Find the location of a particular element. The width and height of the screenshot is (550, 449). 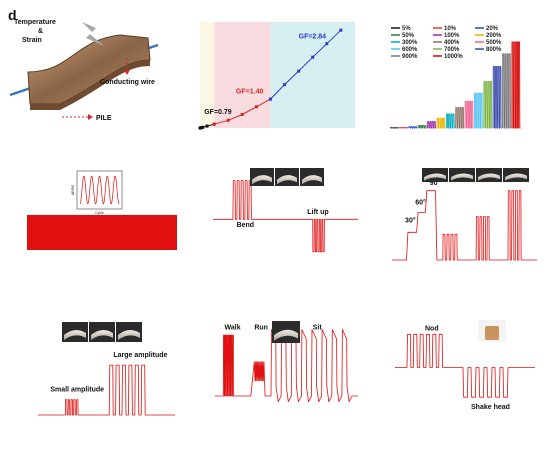

cycle-band is located at coordinates (102, 232).